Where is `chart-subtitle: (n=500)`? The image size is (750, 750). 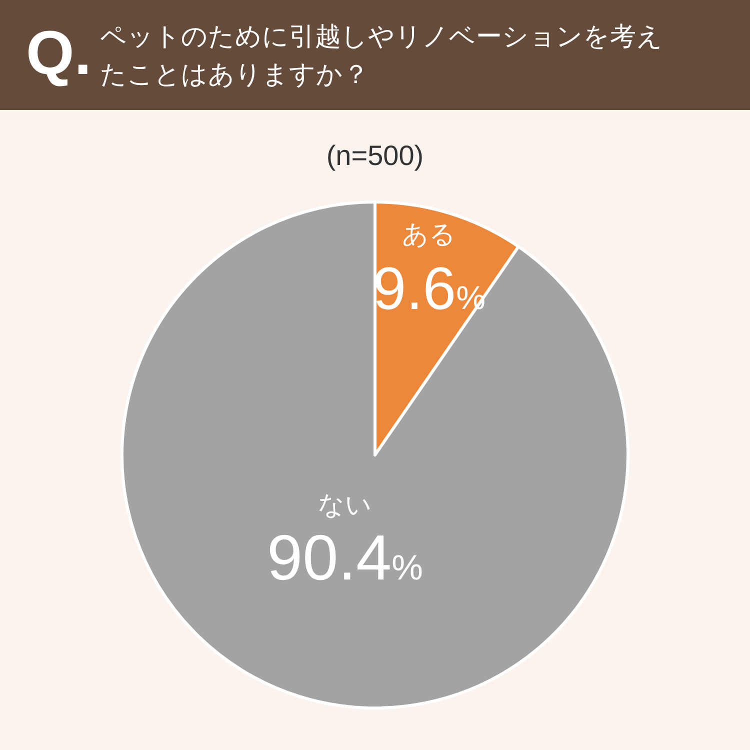 chart-subtitle: (n=500) is located at coordinates (375, 156).